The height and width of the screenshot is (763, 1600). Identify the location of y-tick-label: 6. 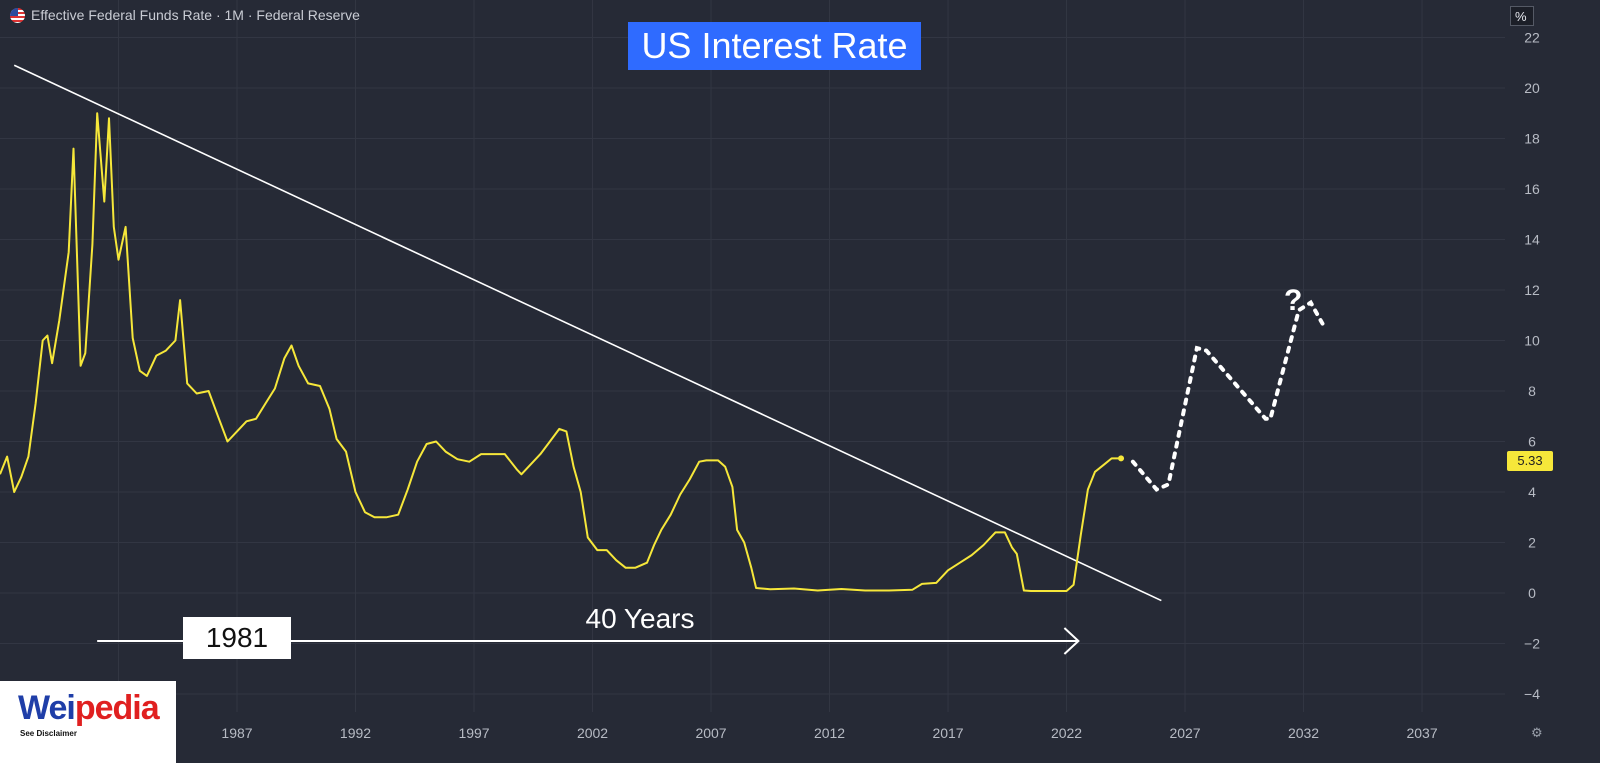
(1532, 442).